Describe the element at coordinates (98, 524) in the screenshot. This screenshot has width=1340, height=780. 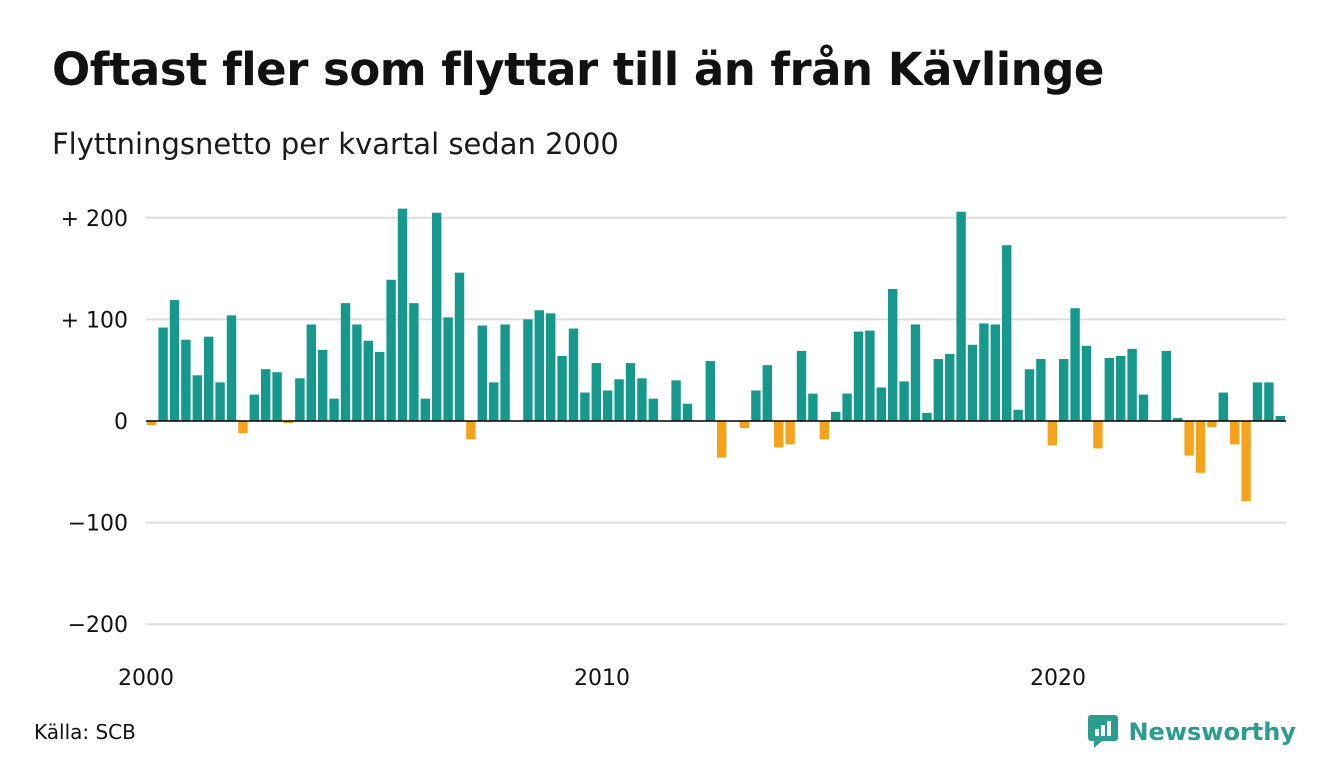
I see `y-tick-label: −100` at that location.